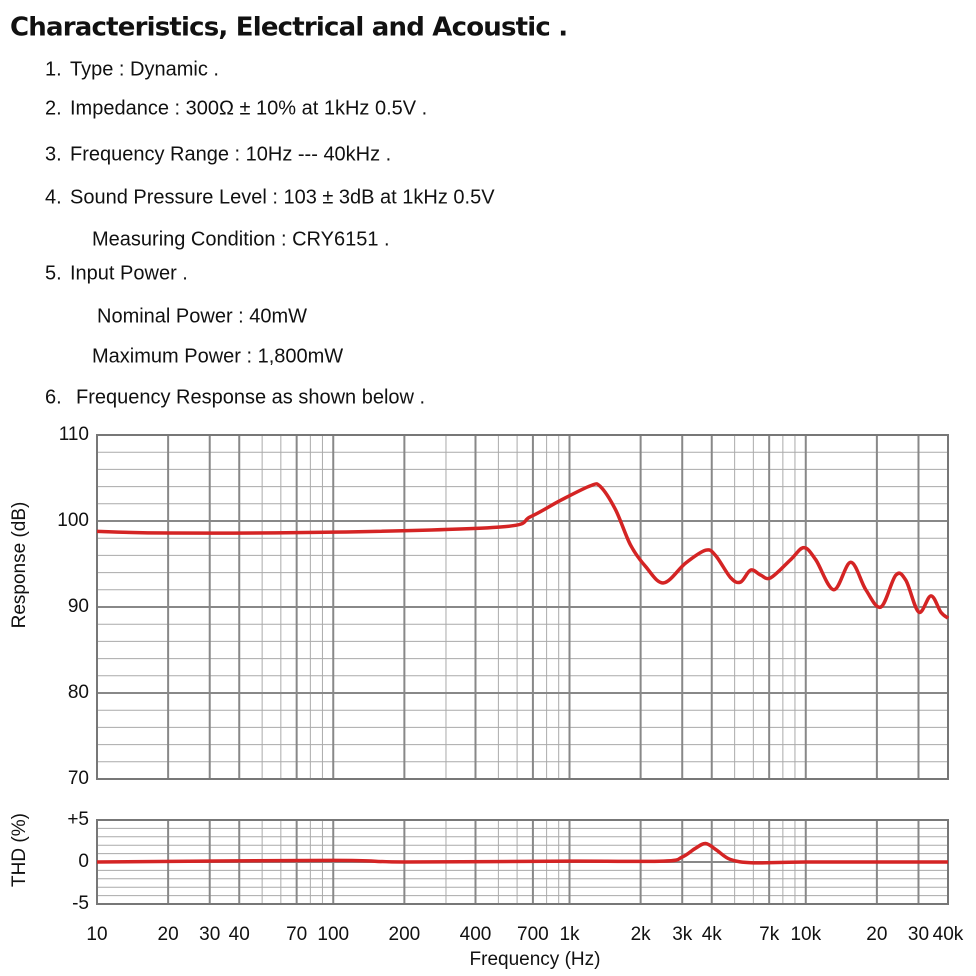 Image resolution: width=976 pixels, height=976 pixels. Describe the element at coordinates (78, 819) in the screenshot. I see `y-tick-label: +5` at that location.